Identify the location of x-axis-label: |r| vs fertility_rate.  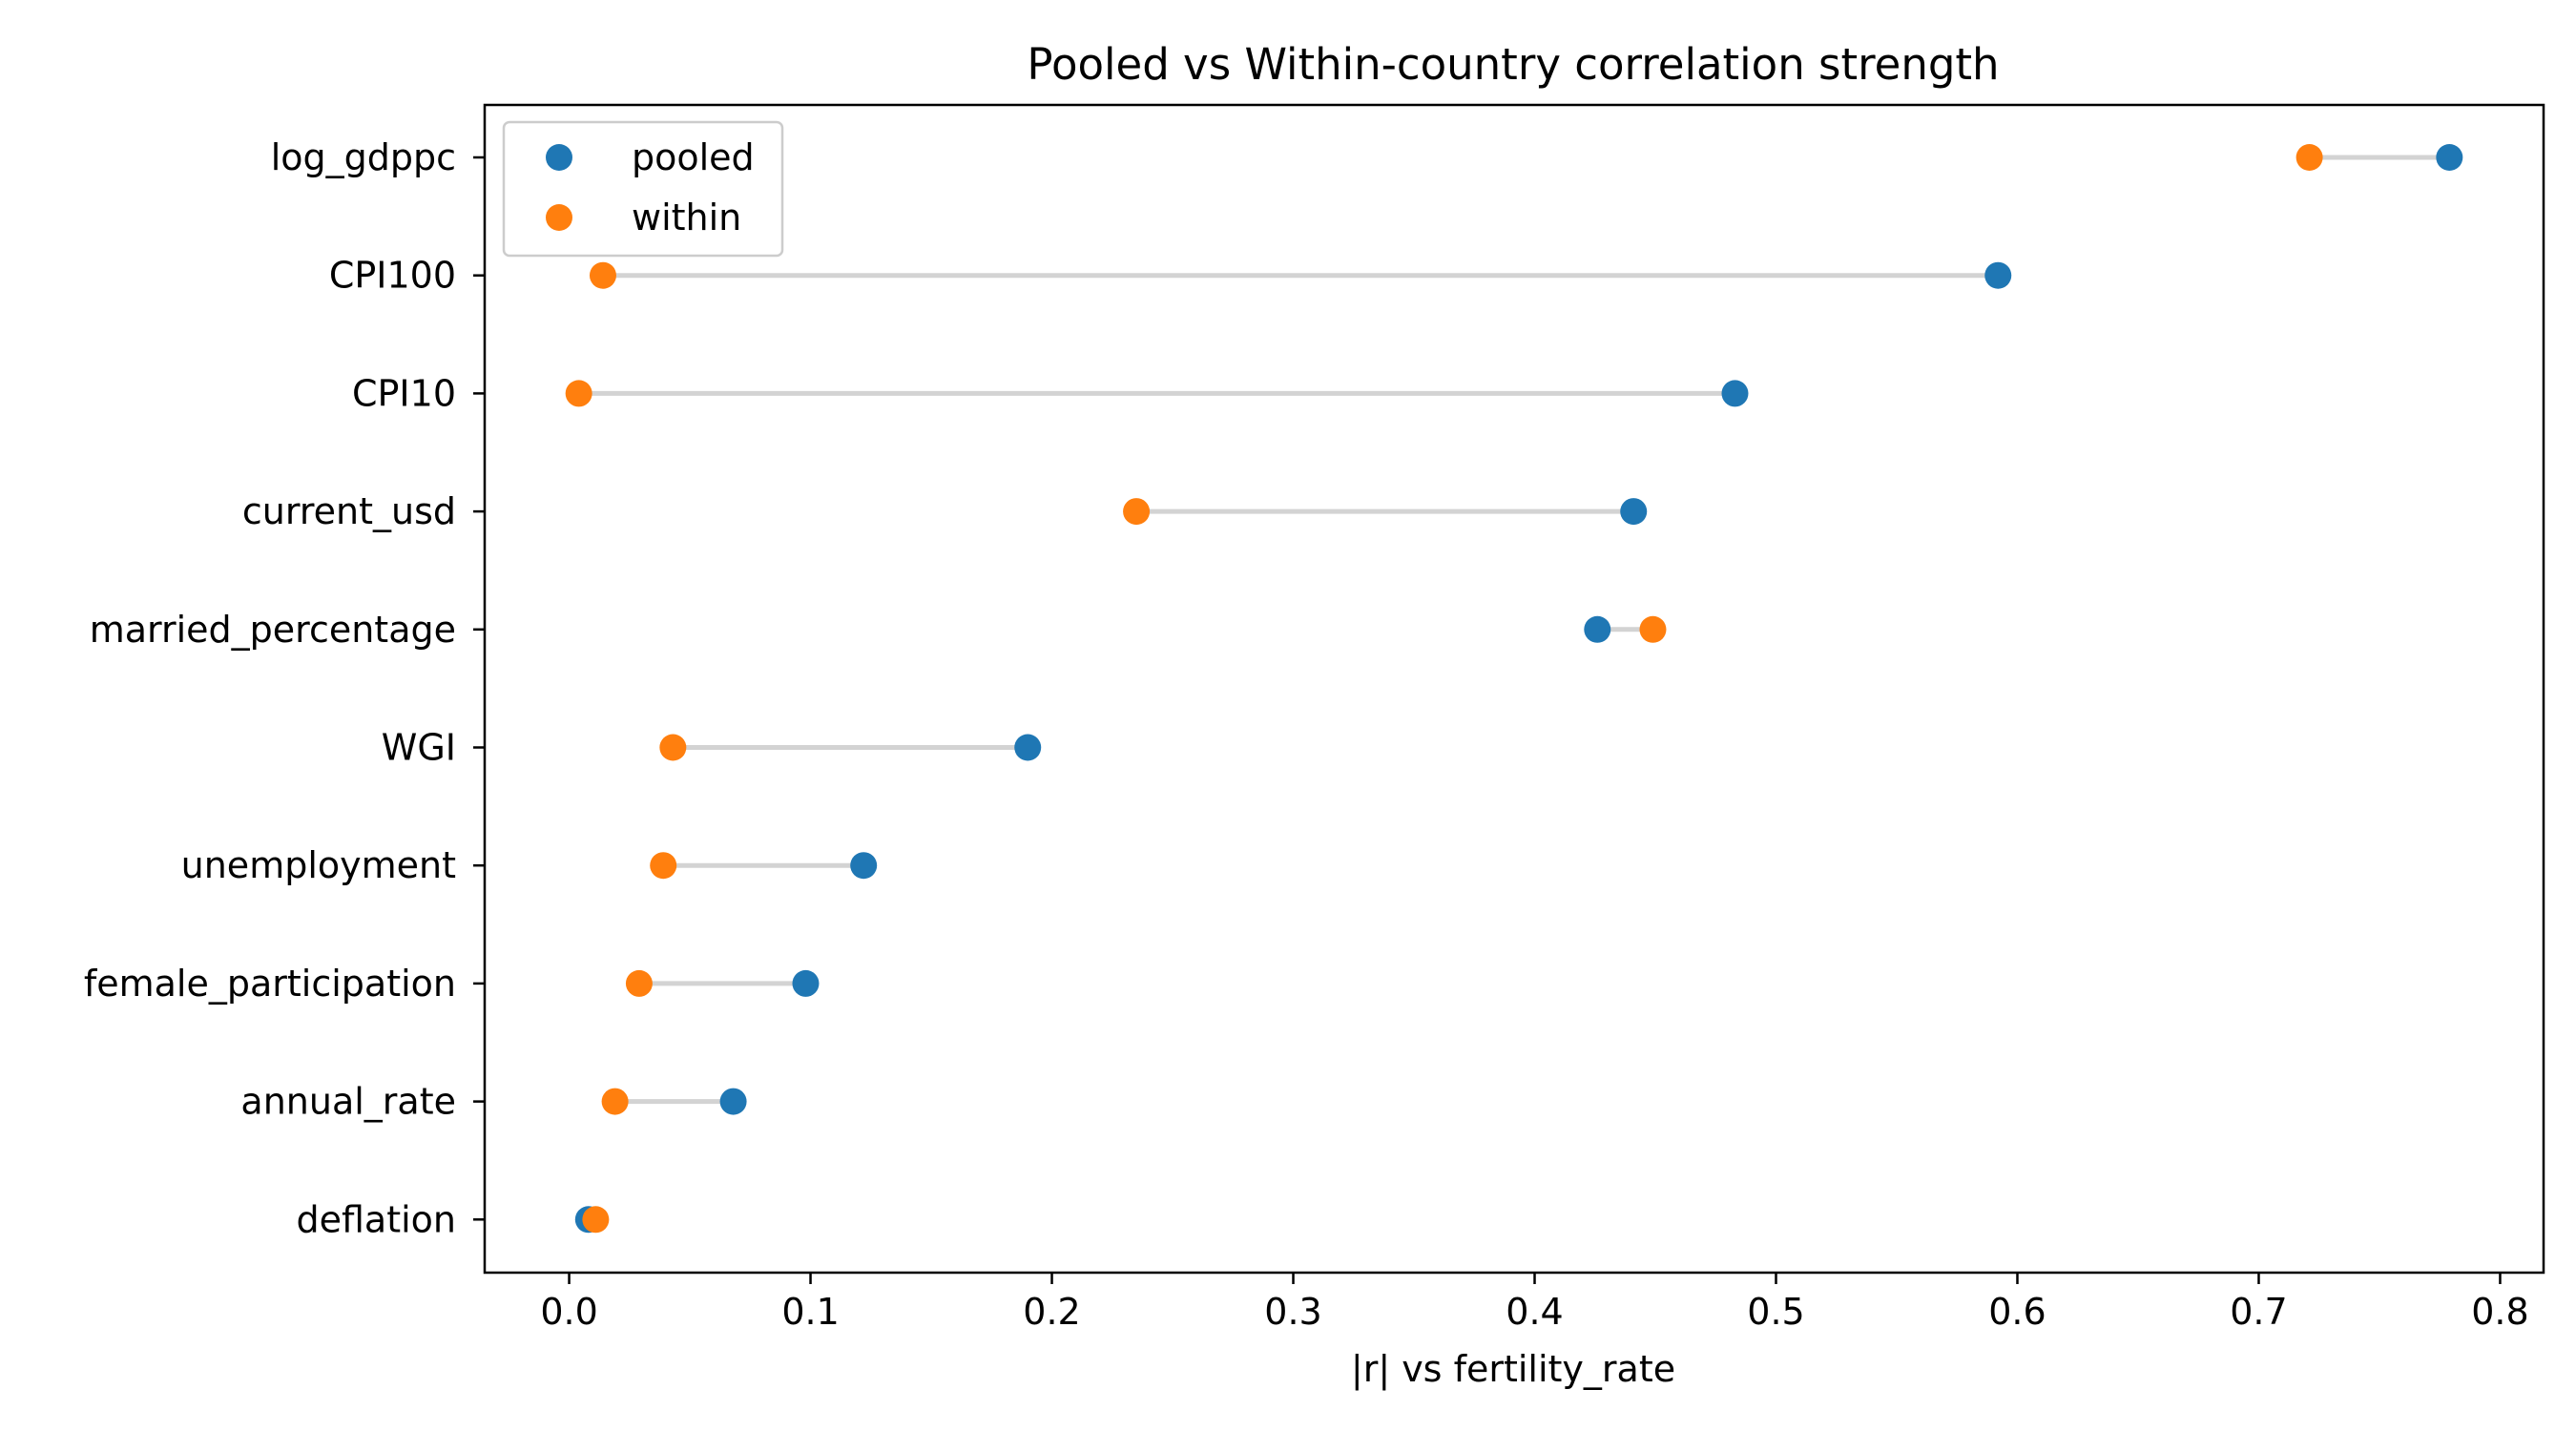
(1513, 1369).